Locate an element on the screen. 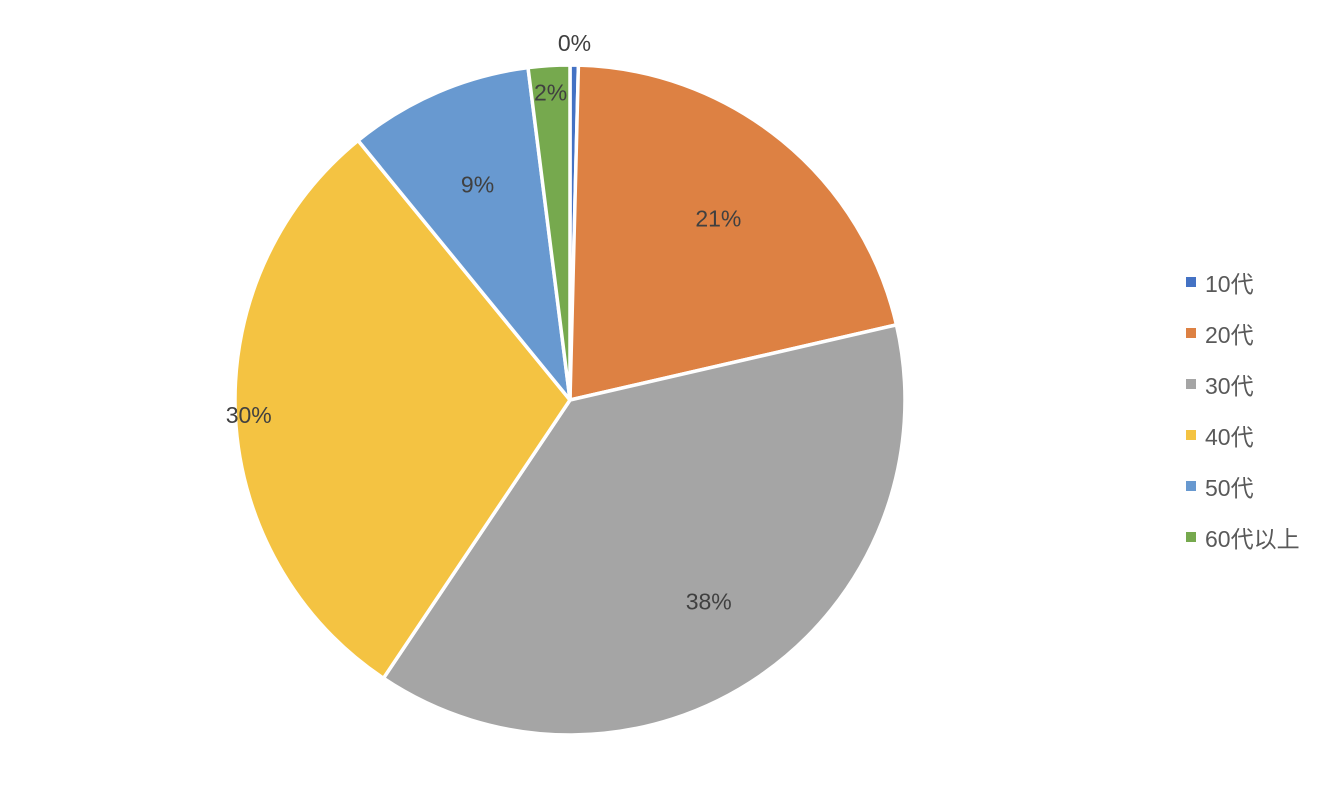 This screenshot has height=802, width=1326. legend-label-60s-plus: 60代以上 is located at coordinates (1252, 538).